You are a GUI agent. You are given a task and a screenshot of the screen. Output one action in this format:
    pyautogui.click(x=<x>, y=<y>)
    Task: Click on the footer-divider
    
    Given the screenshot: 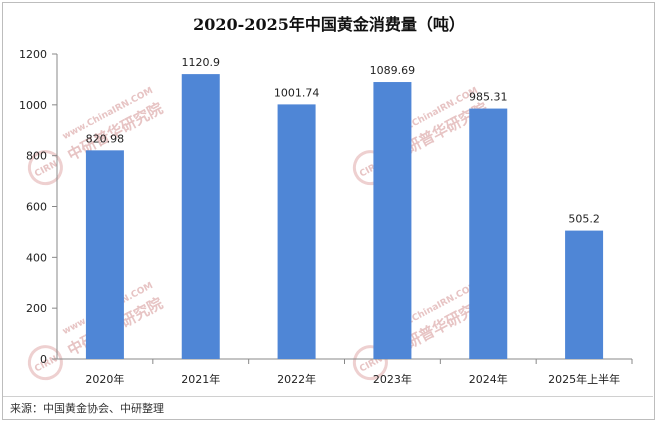 What is the action you would take?
    pyautogui.click(x=328, y=396)
    